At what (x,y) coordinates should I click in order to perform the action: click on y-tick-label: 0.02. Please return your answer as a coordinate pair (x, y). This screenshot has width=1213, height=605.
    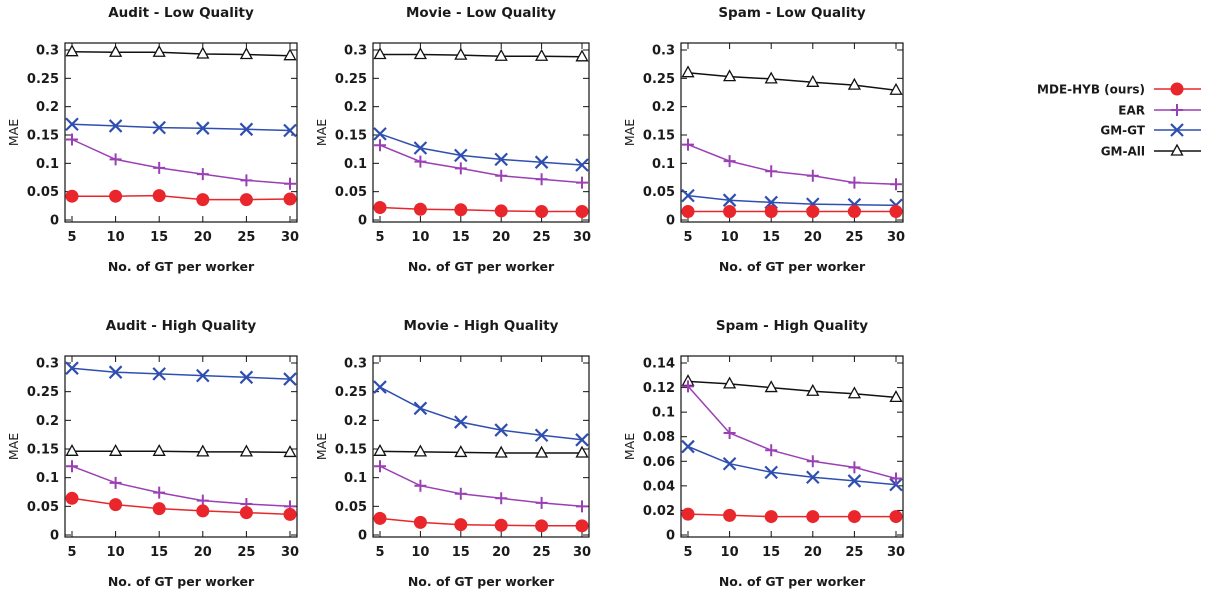
    Looking at the image, I should click on (659, 511).